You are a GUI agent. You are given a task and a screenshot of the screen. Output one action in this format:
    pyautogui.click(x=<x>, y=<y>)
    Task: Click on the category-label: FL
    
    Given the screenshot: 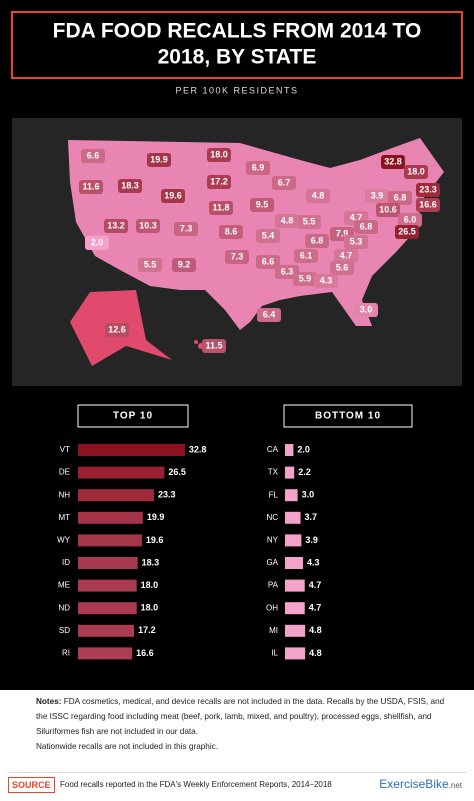 What is the action you would take?
    pyautogui.click(x=274, y=494)
    